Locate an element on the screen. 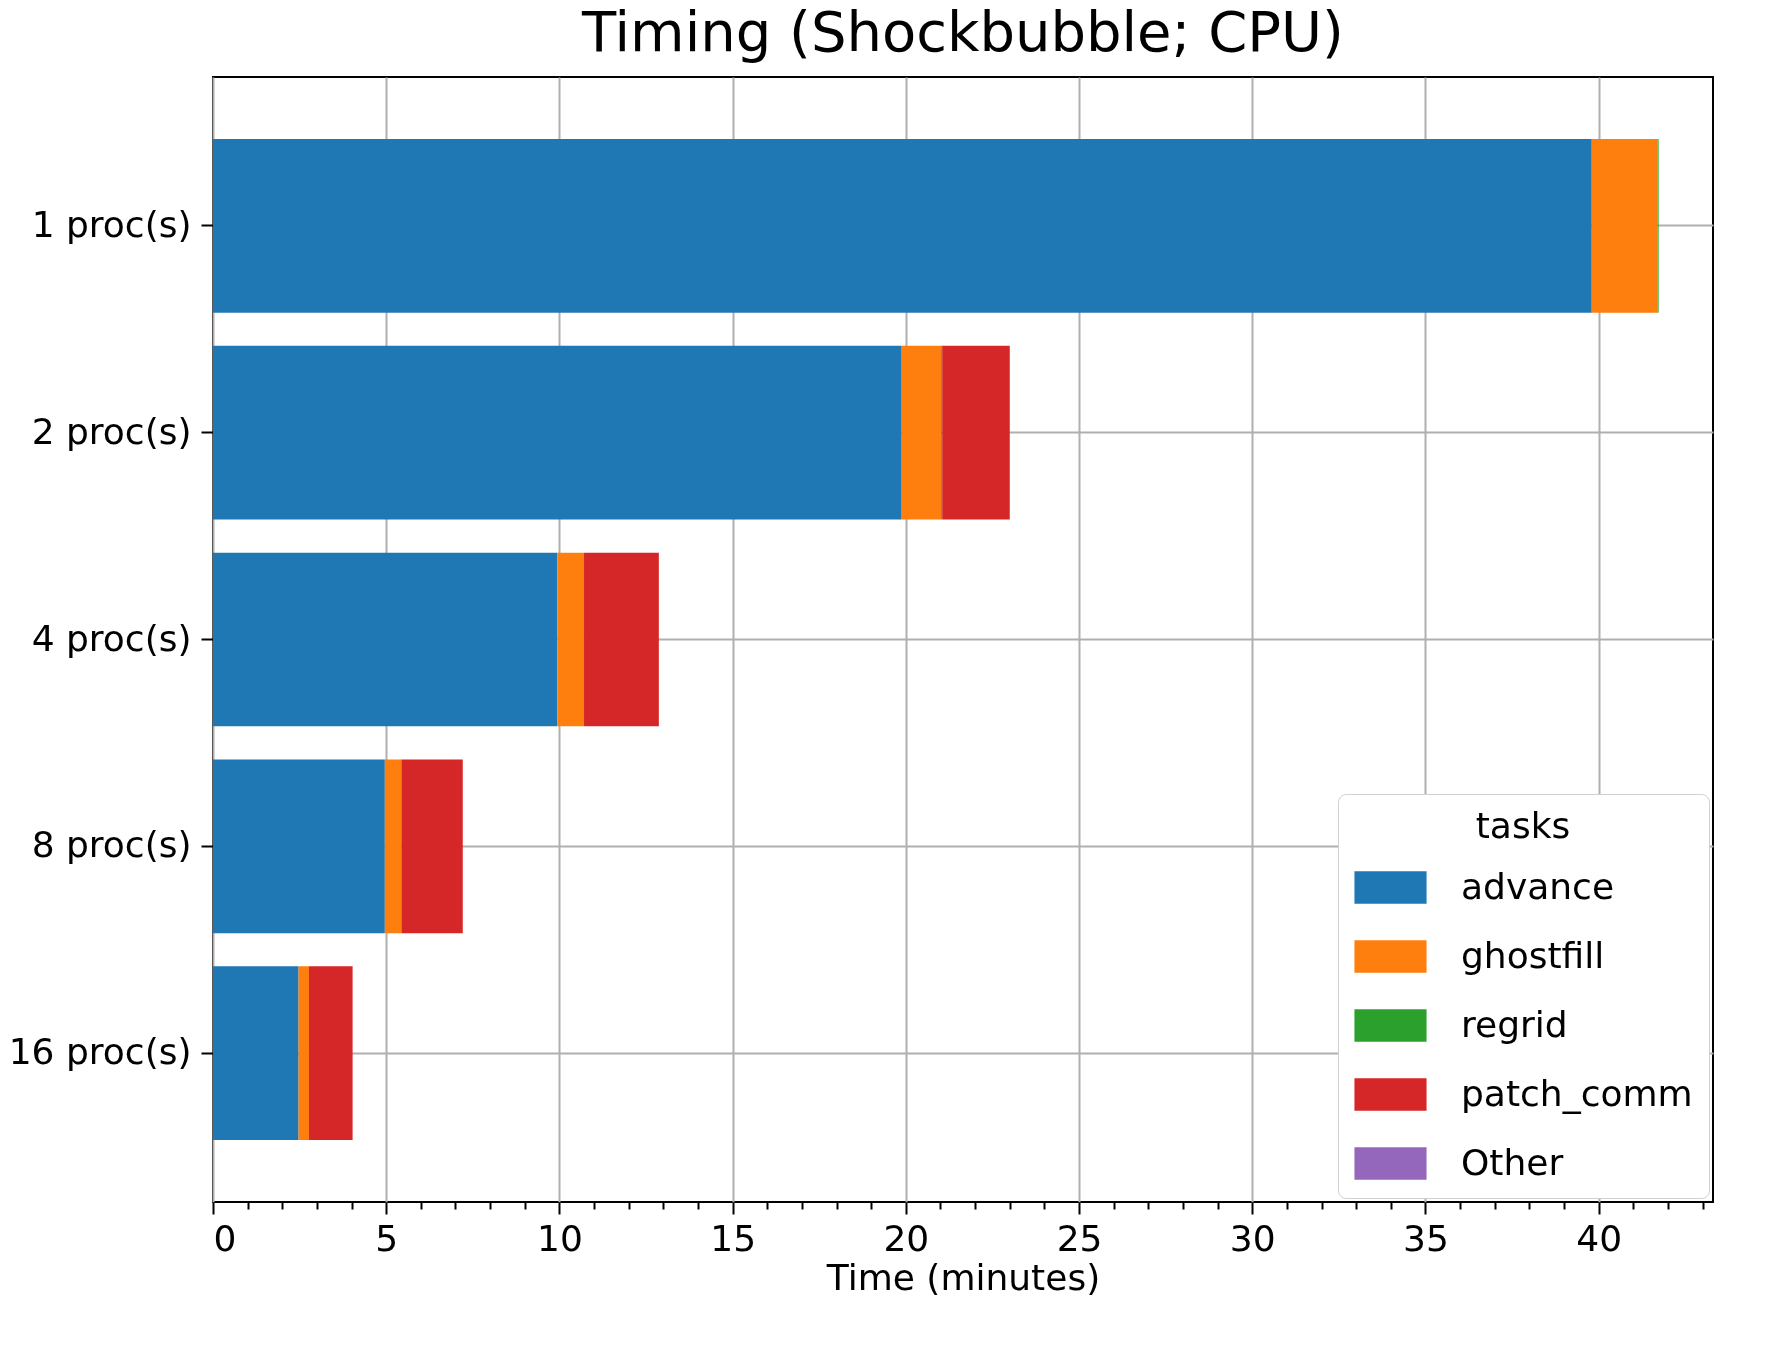 This screenshot has height=1367, width=1787. legend-label: regrid is located at coordinates (1514, 1024).